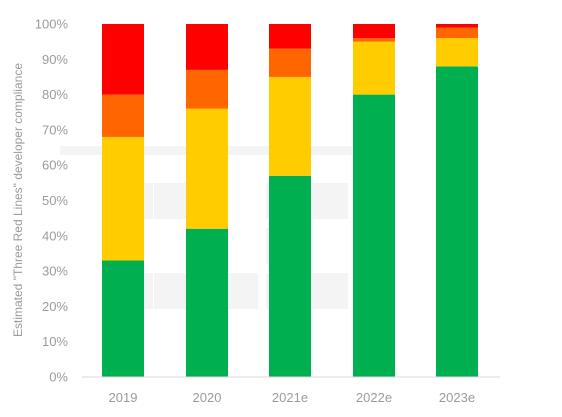  I want to click on y-tick-label: 10%, so click(55, 341).